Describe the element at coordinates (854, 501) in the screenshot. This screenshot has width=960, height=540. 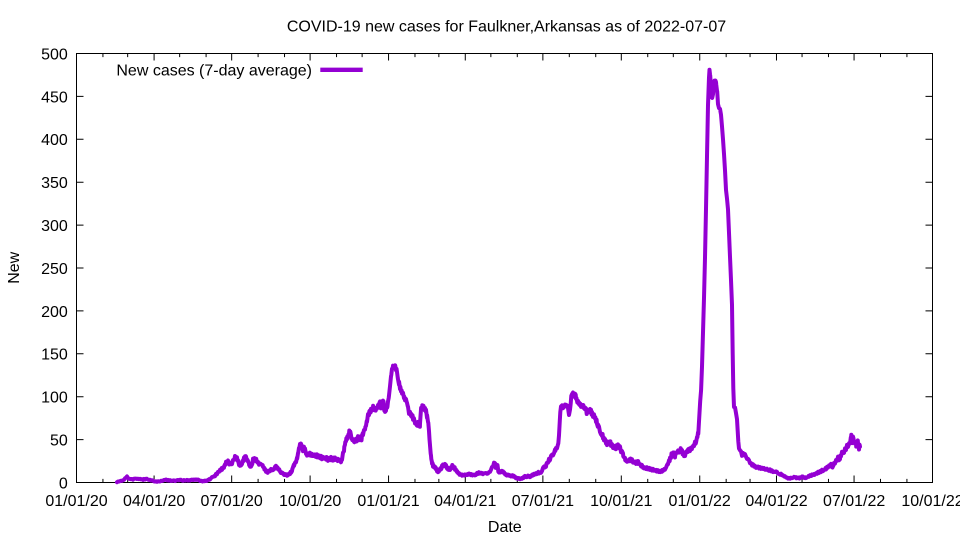
I see `svg-text: 07/01/22` at that location.